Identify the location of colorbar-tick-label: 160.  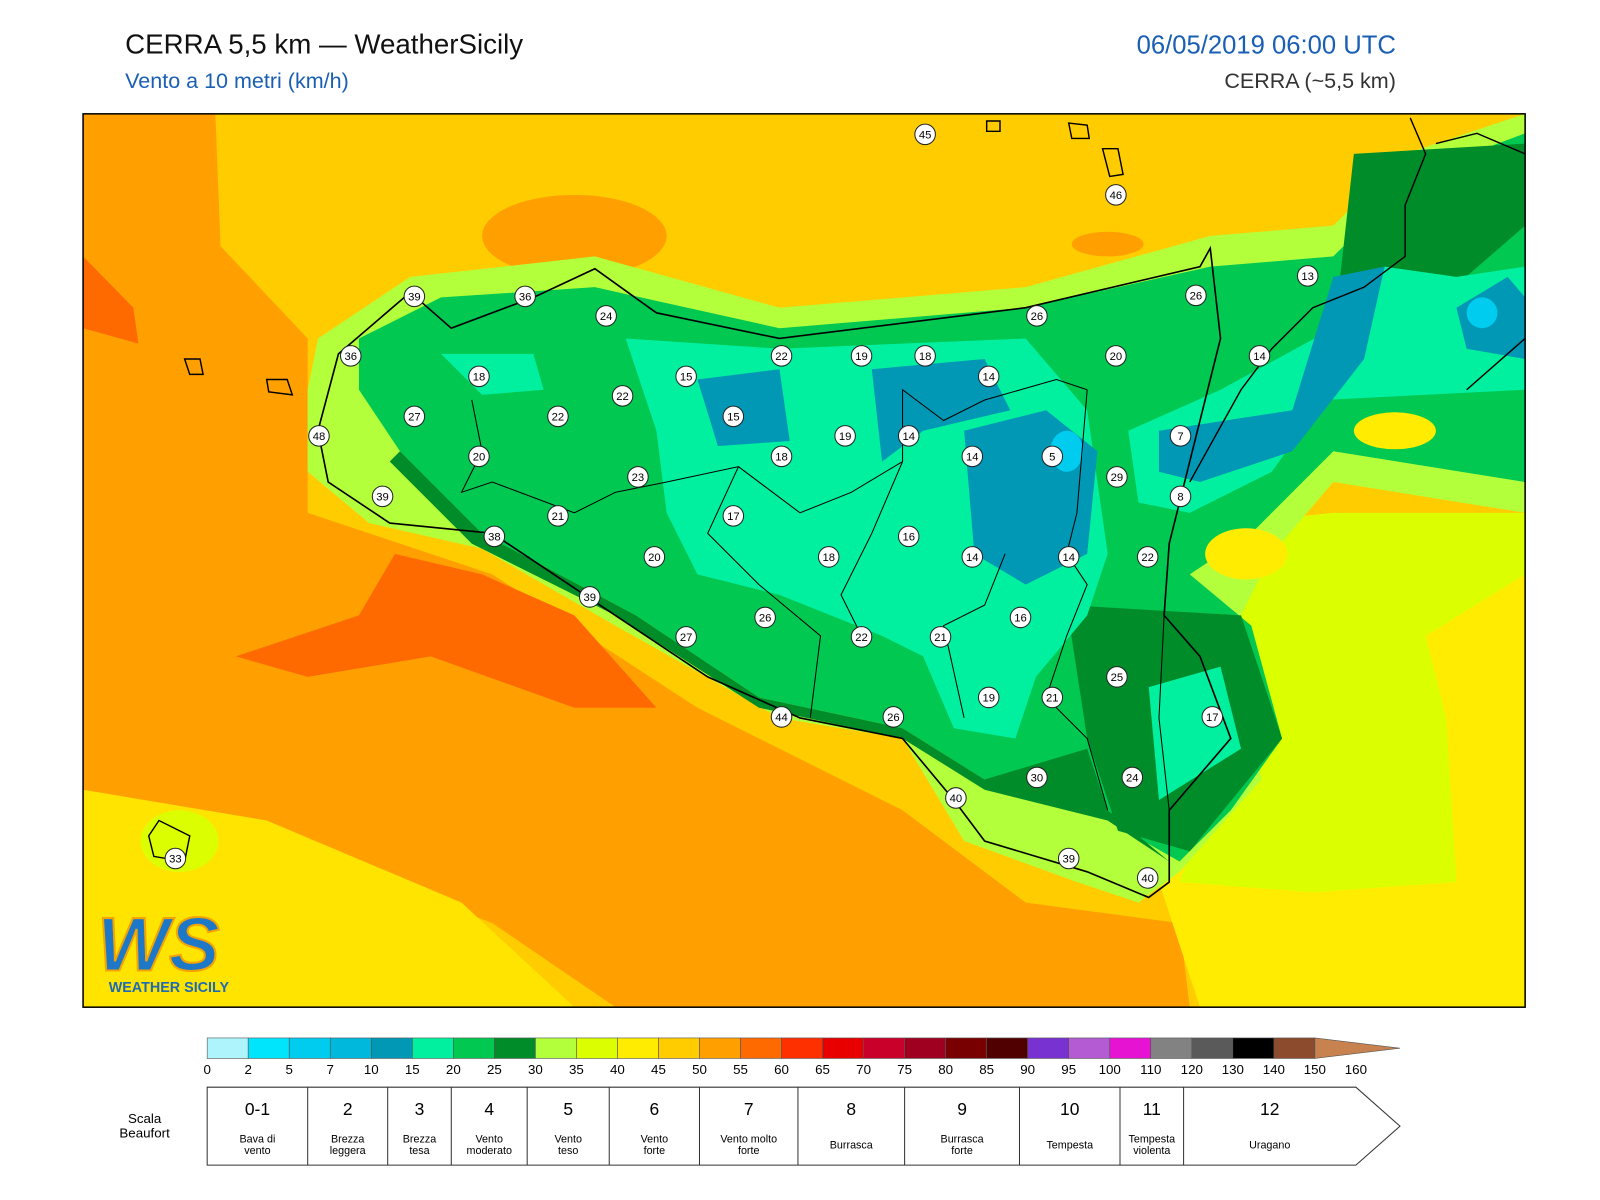
(1356, 1069).